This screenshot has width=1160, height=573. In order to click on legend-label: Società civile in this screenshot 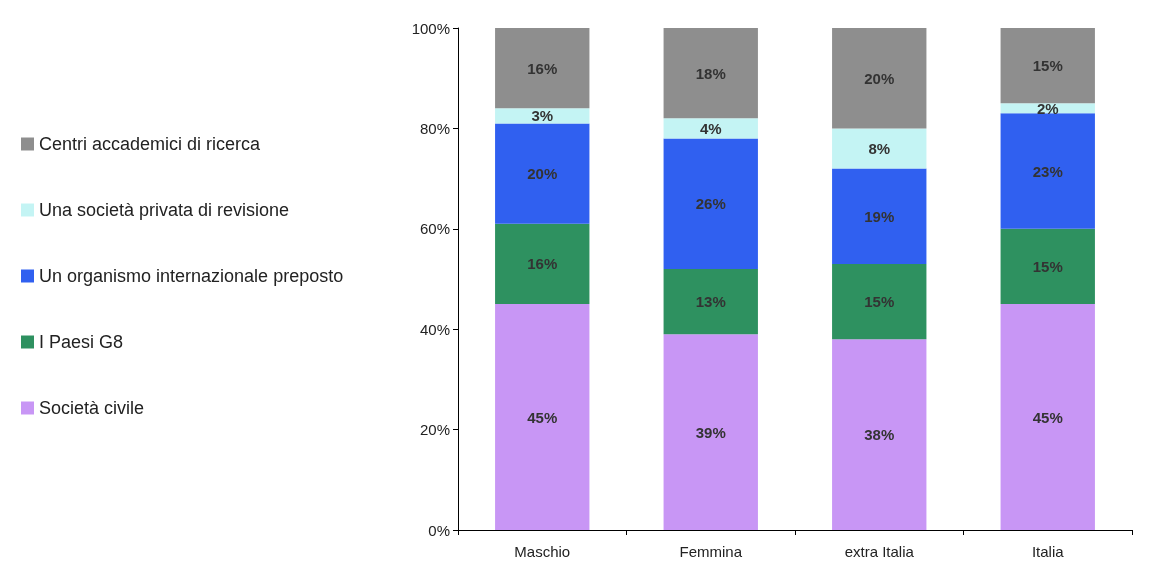, I will do `click(92, 408)`.